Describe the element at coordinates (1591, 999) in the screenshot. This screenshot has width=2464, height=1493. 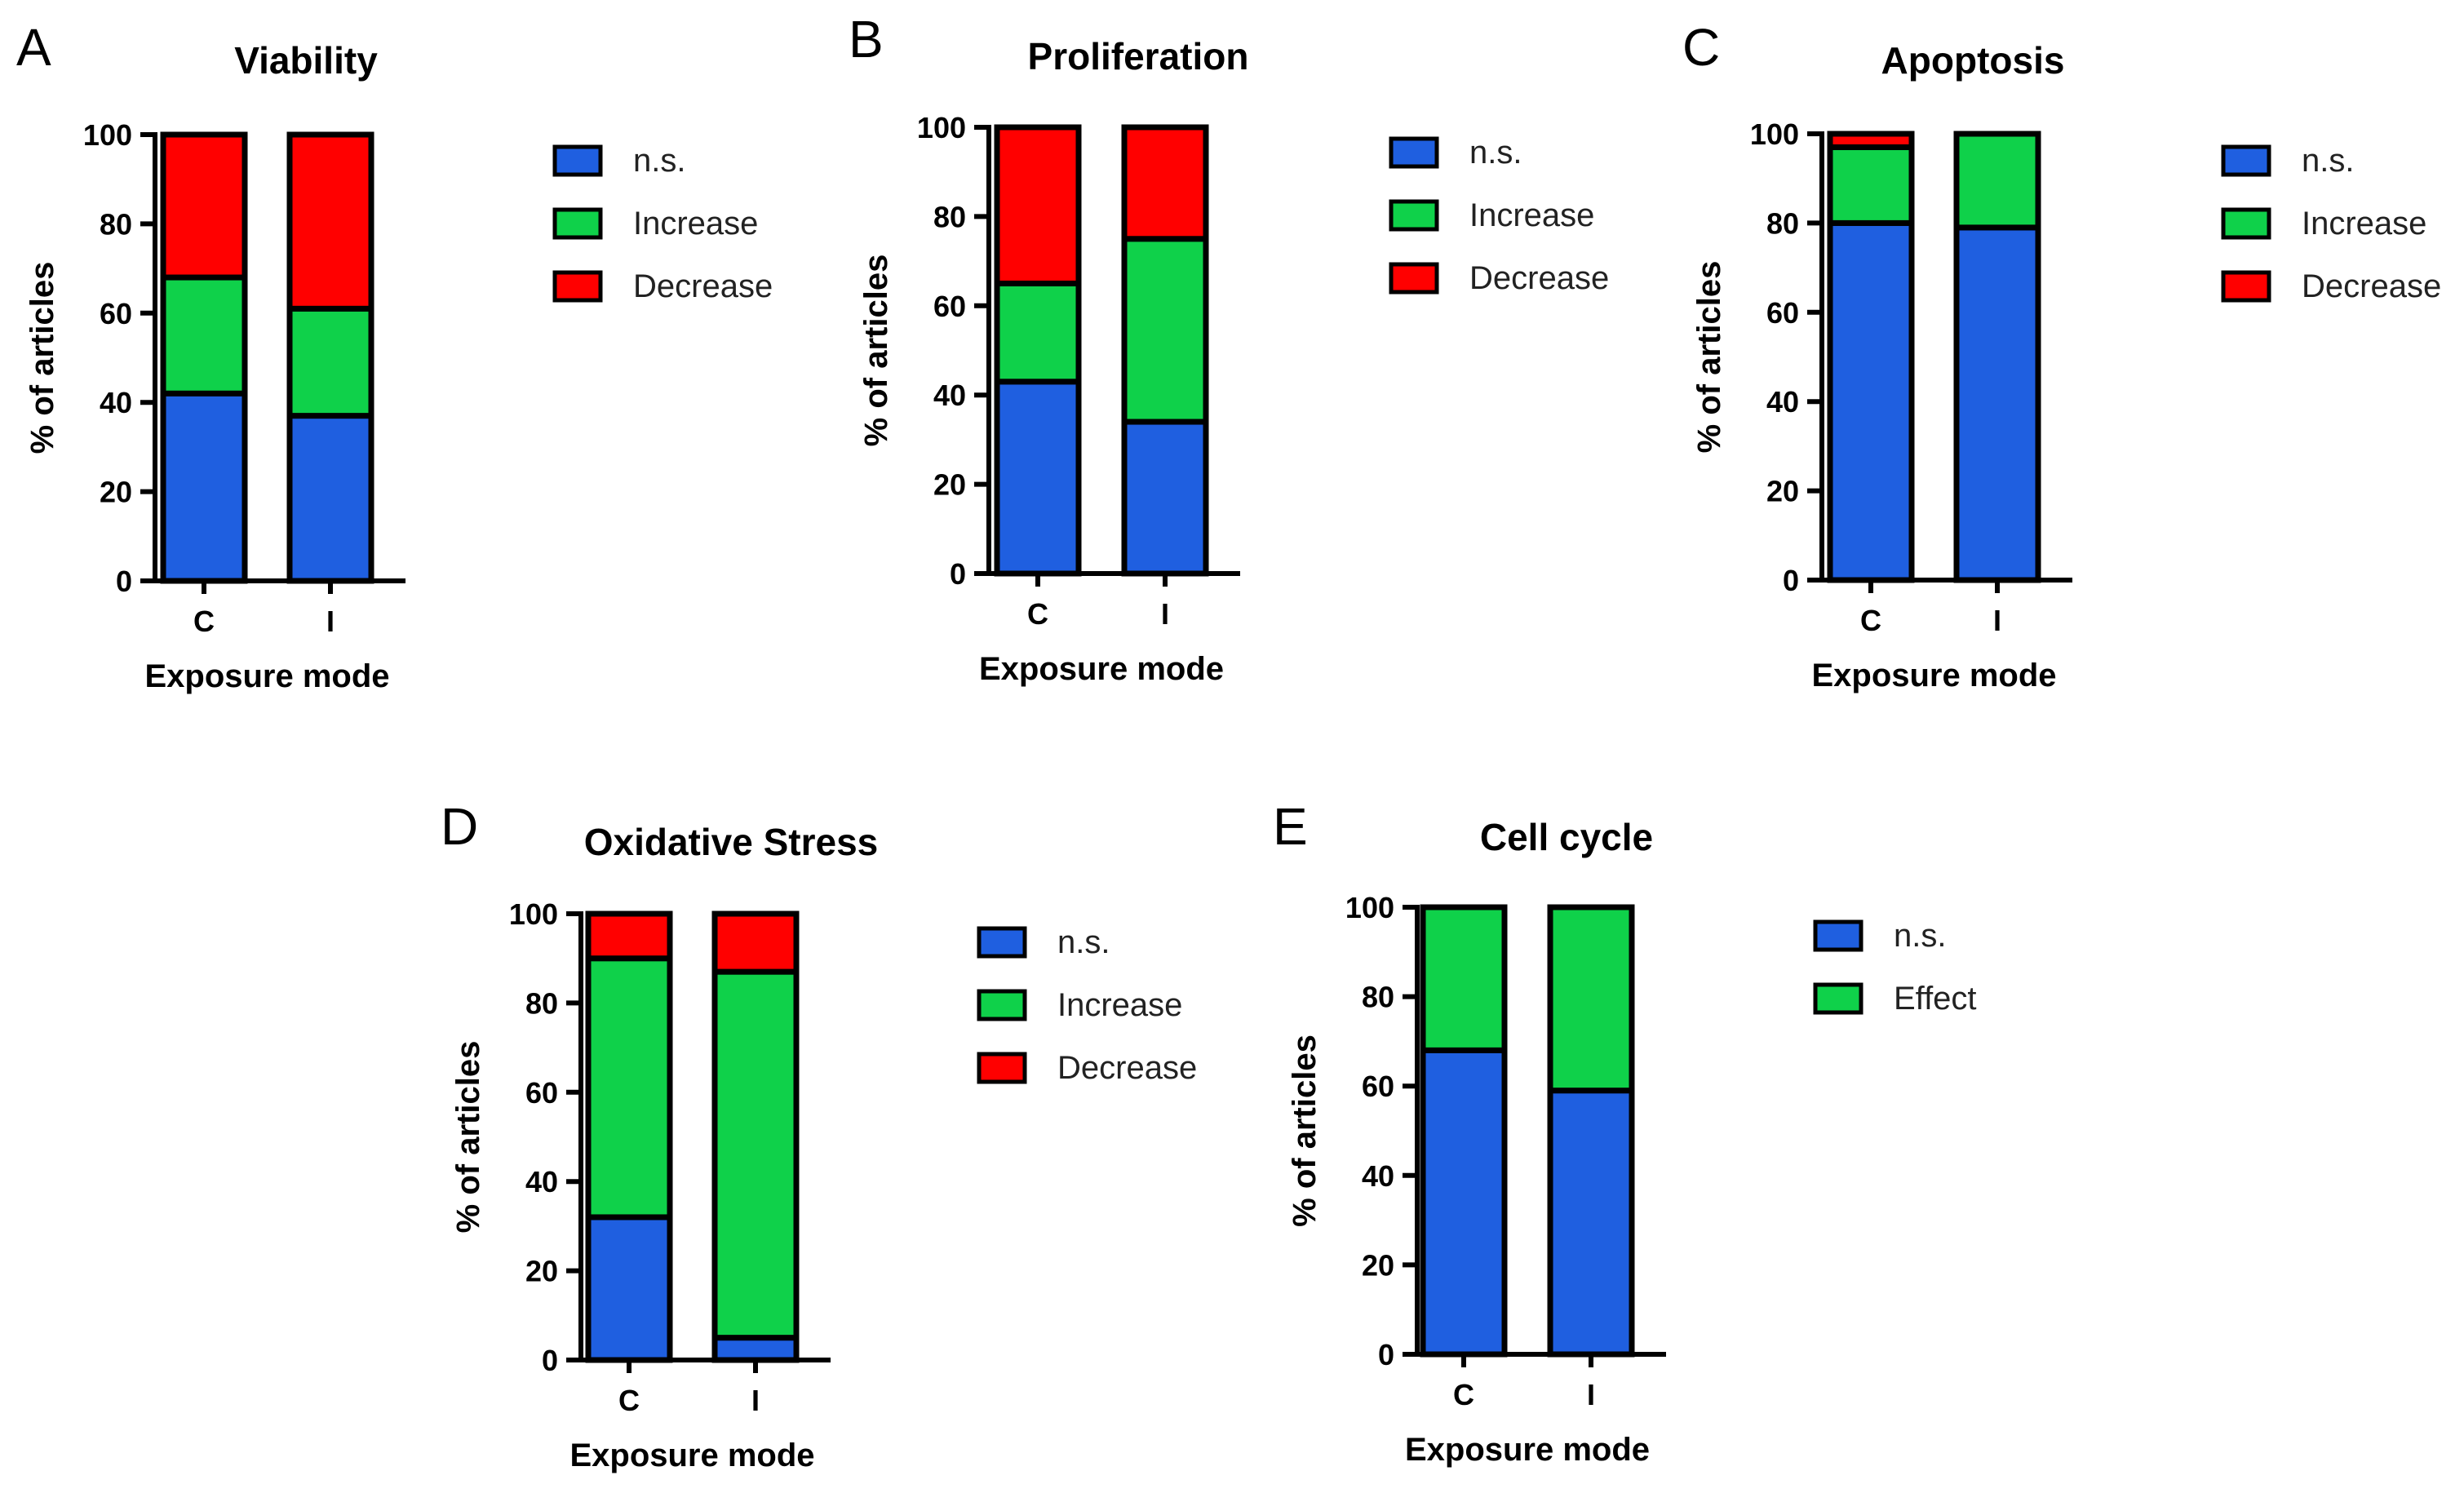
I see `bar-segment-i-effect` at that location.